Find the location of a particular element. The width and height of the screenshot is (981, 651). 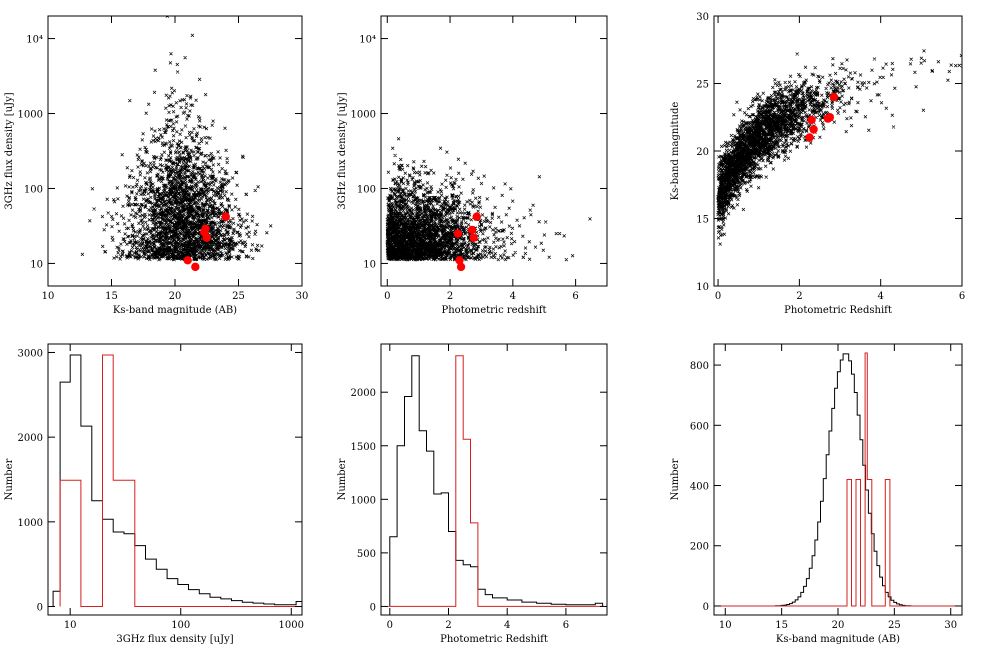

y-tick-label: 30 is located at coordinates (702, 17).